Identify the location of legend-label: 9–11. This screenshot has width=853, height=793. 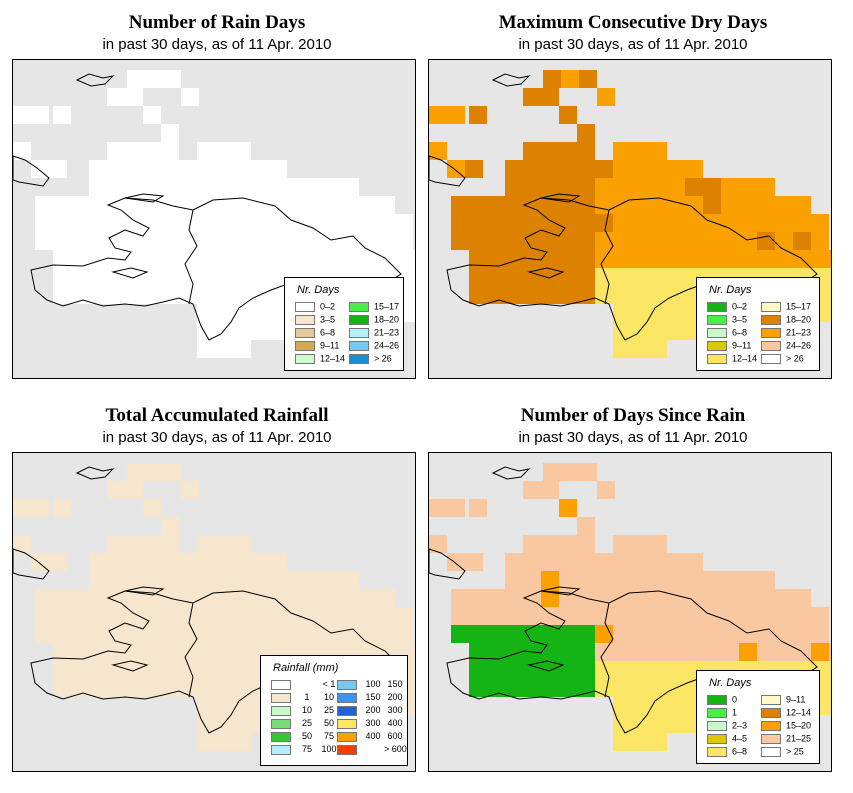
(742, 345).